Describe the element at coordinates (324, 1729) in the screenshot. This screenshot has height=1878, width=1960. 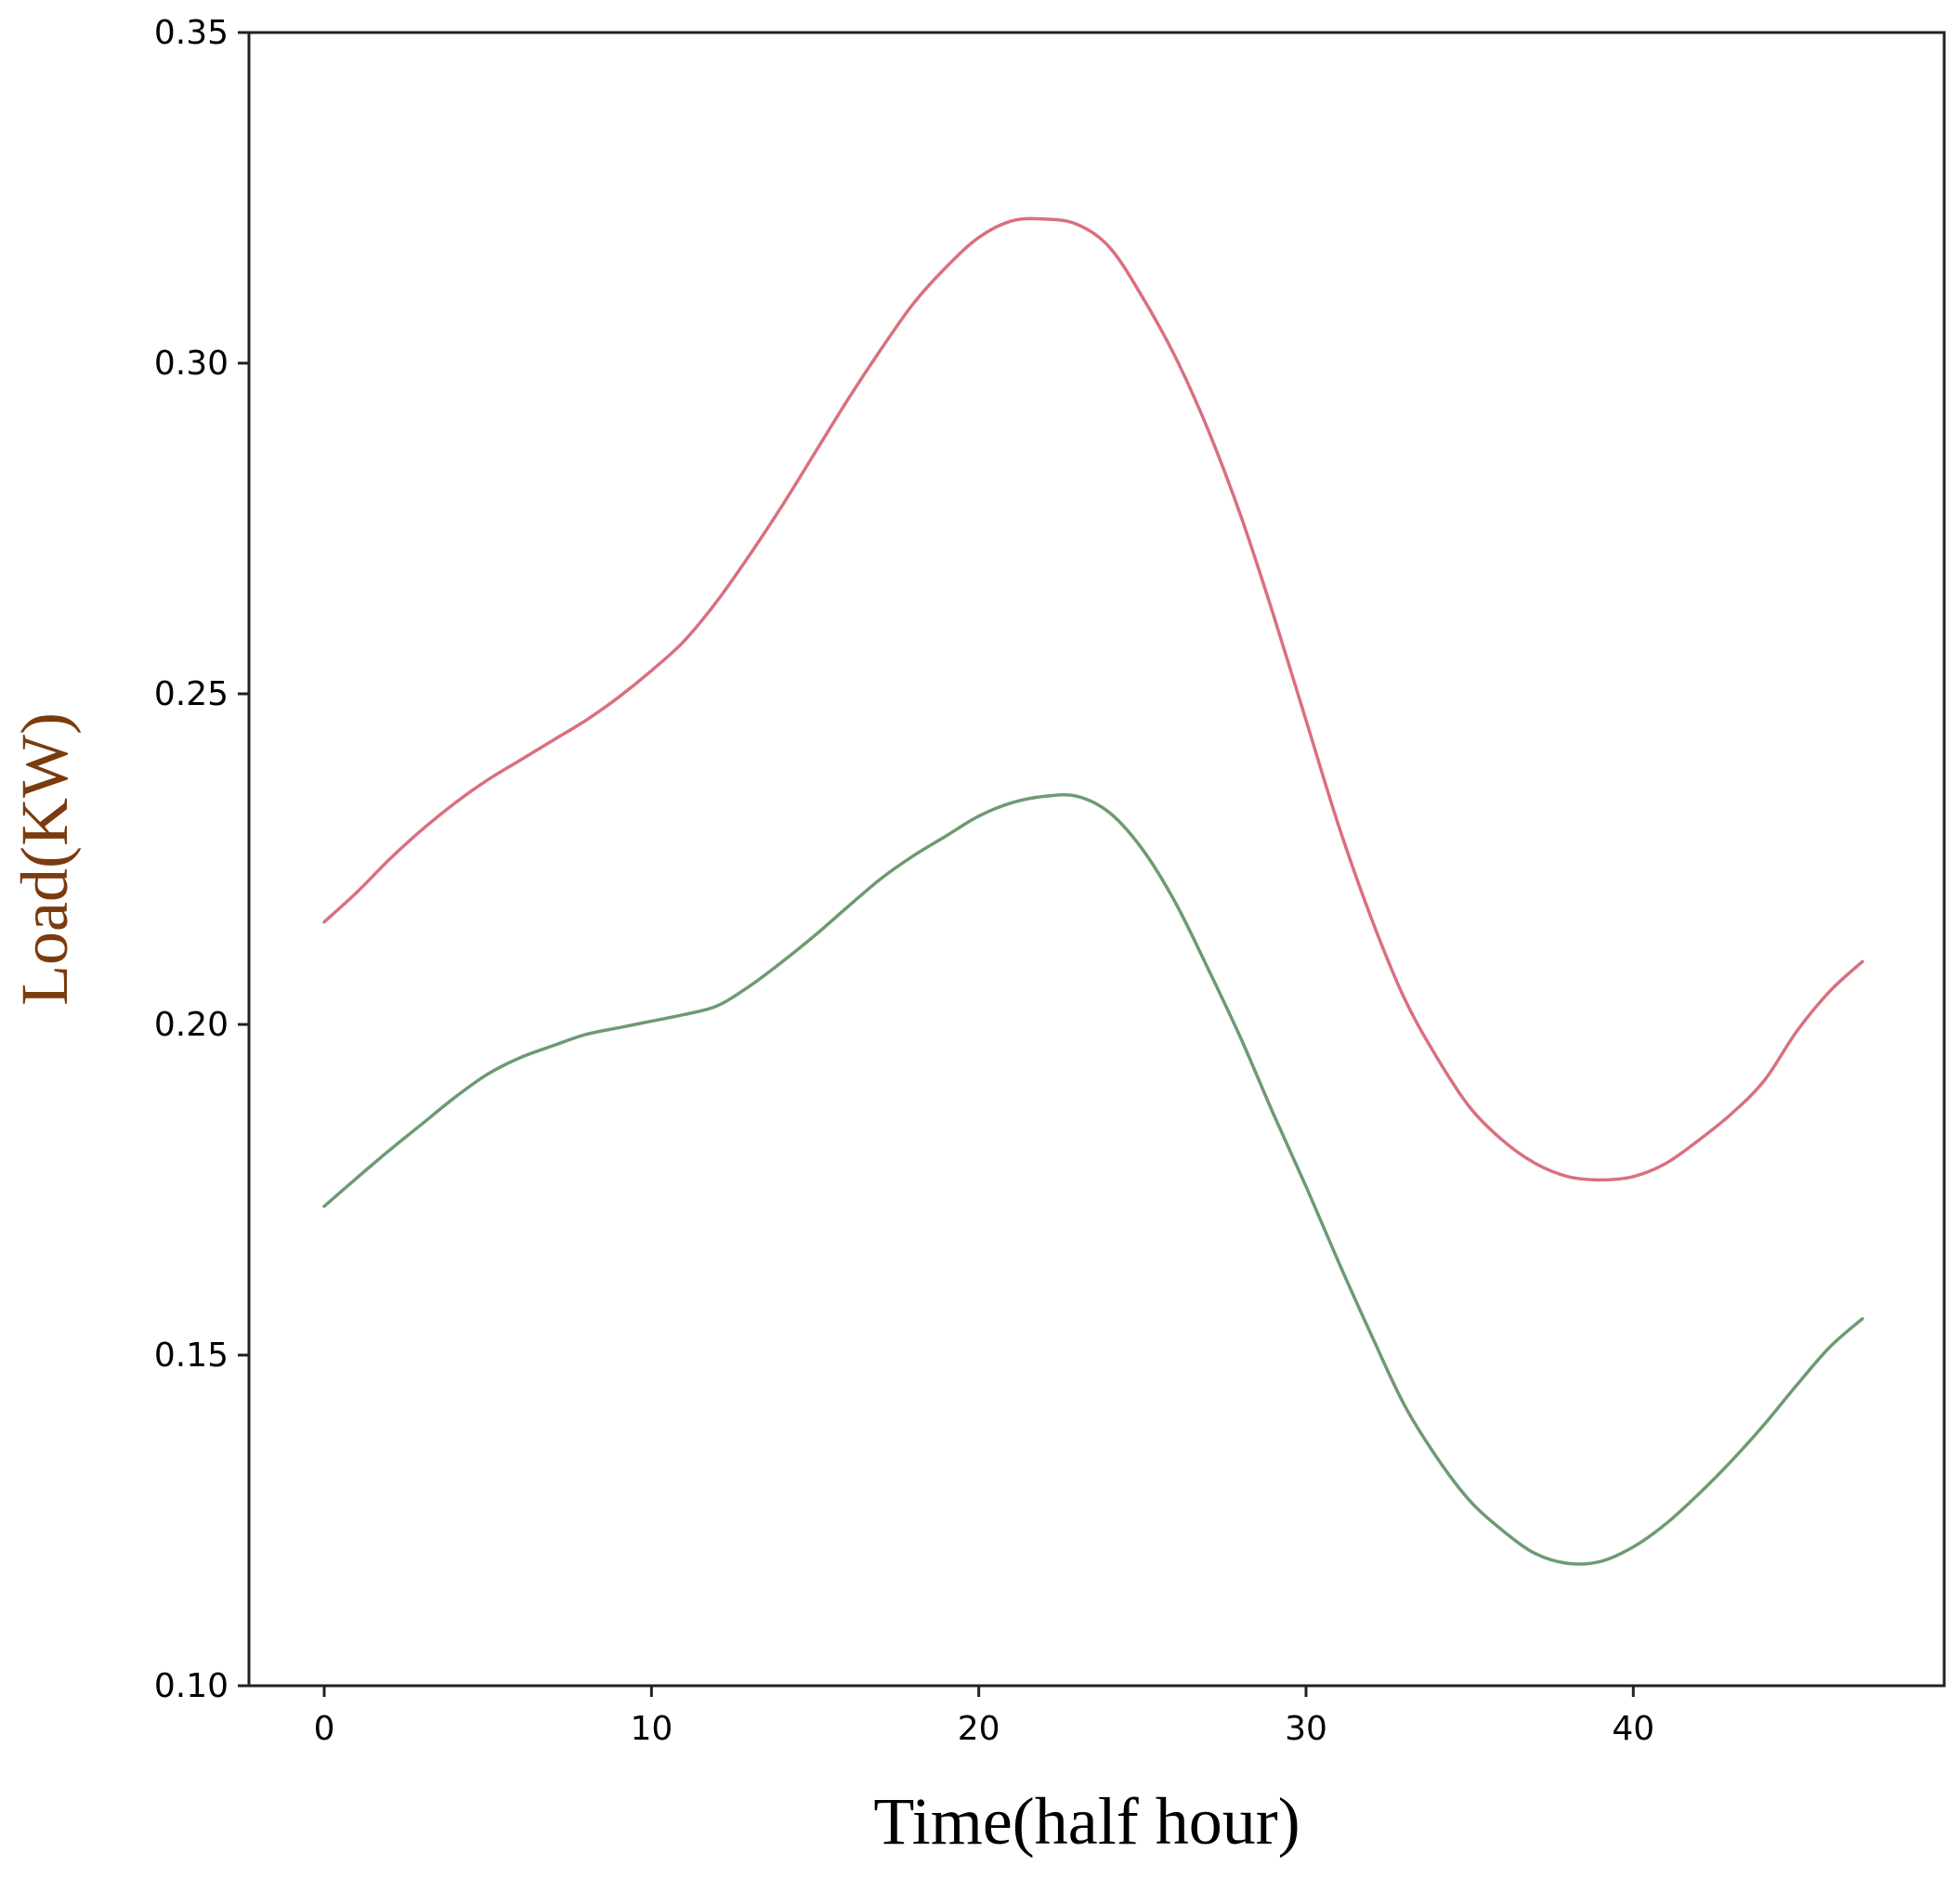
I see `x-tick-label: 0` at that location.